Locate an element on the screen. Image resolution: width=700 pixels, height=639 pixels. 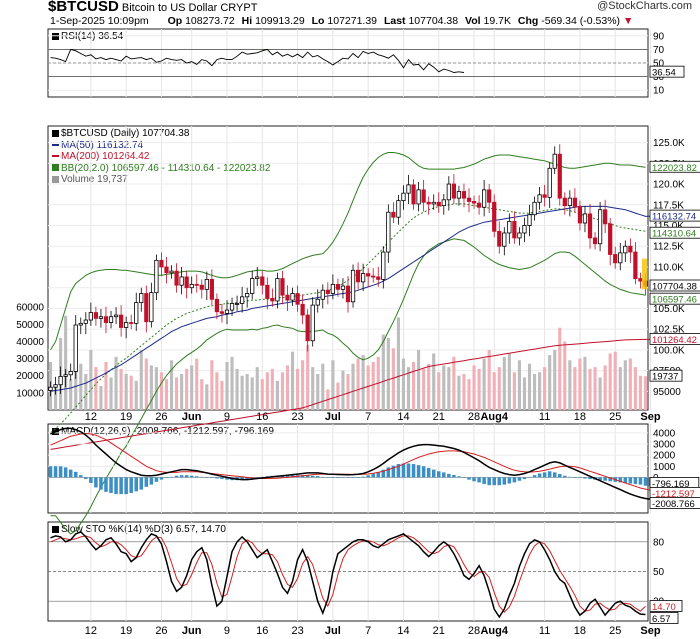
x-axis-label-mid: 18 is located at coordinates (580, 417).